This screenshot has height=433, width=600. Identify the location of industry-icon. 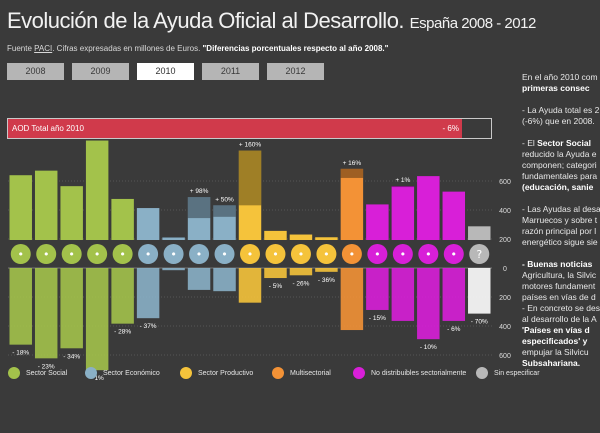
(275, 254).